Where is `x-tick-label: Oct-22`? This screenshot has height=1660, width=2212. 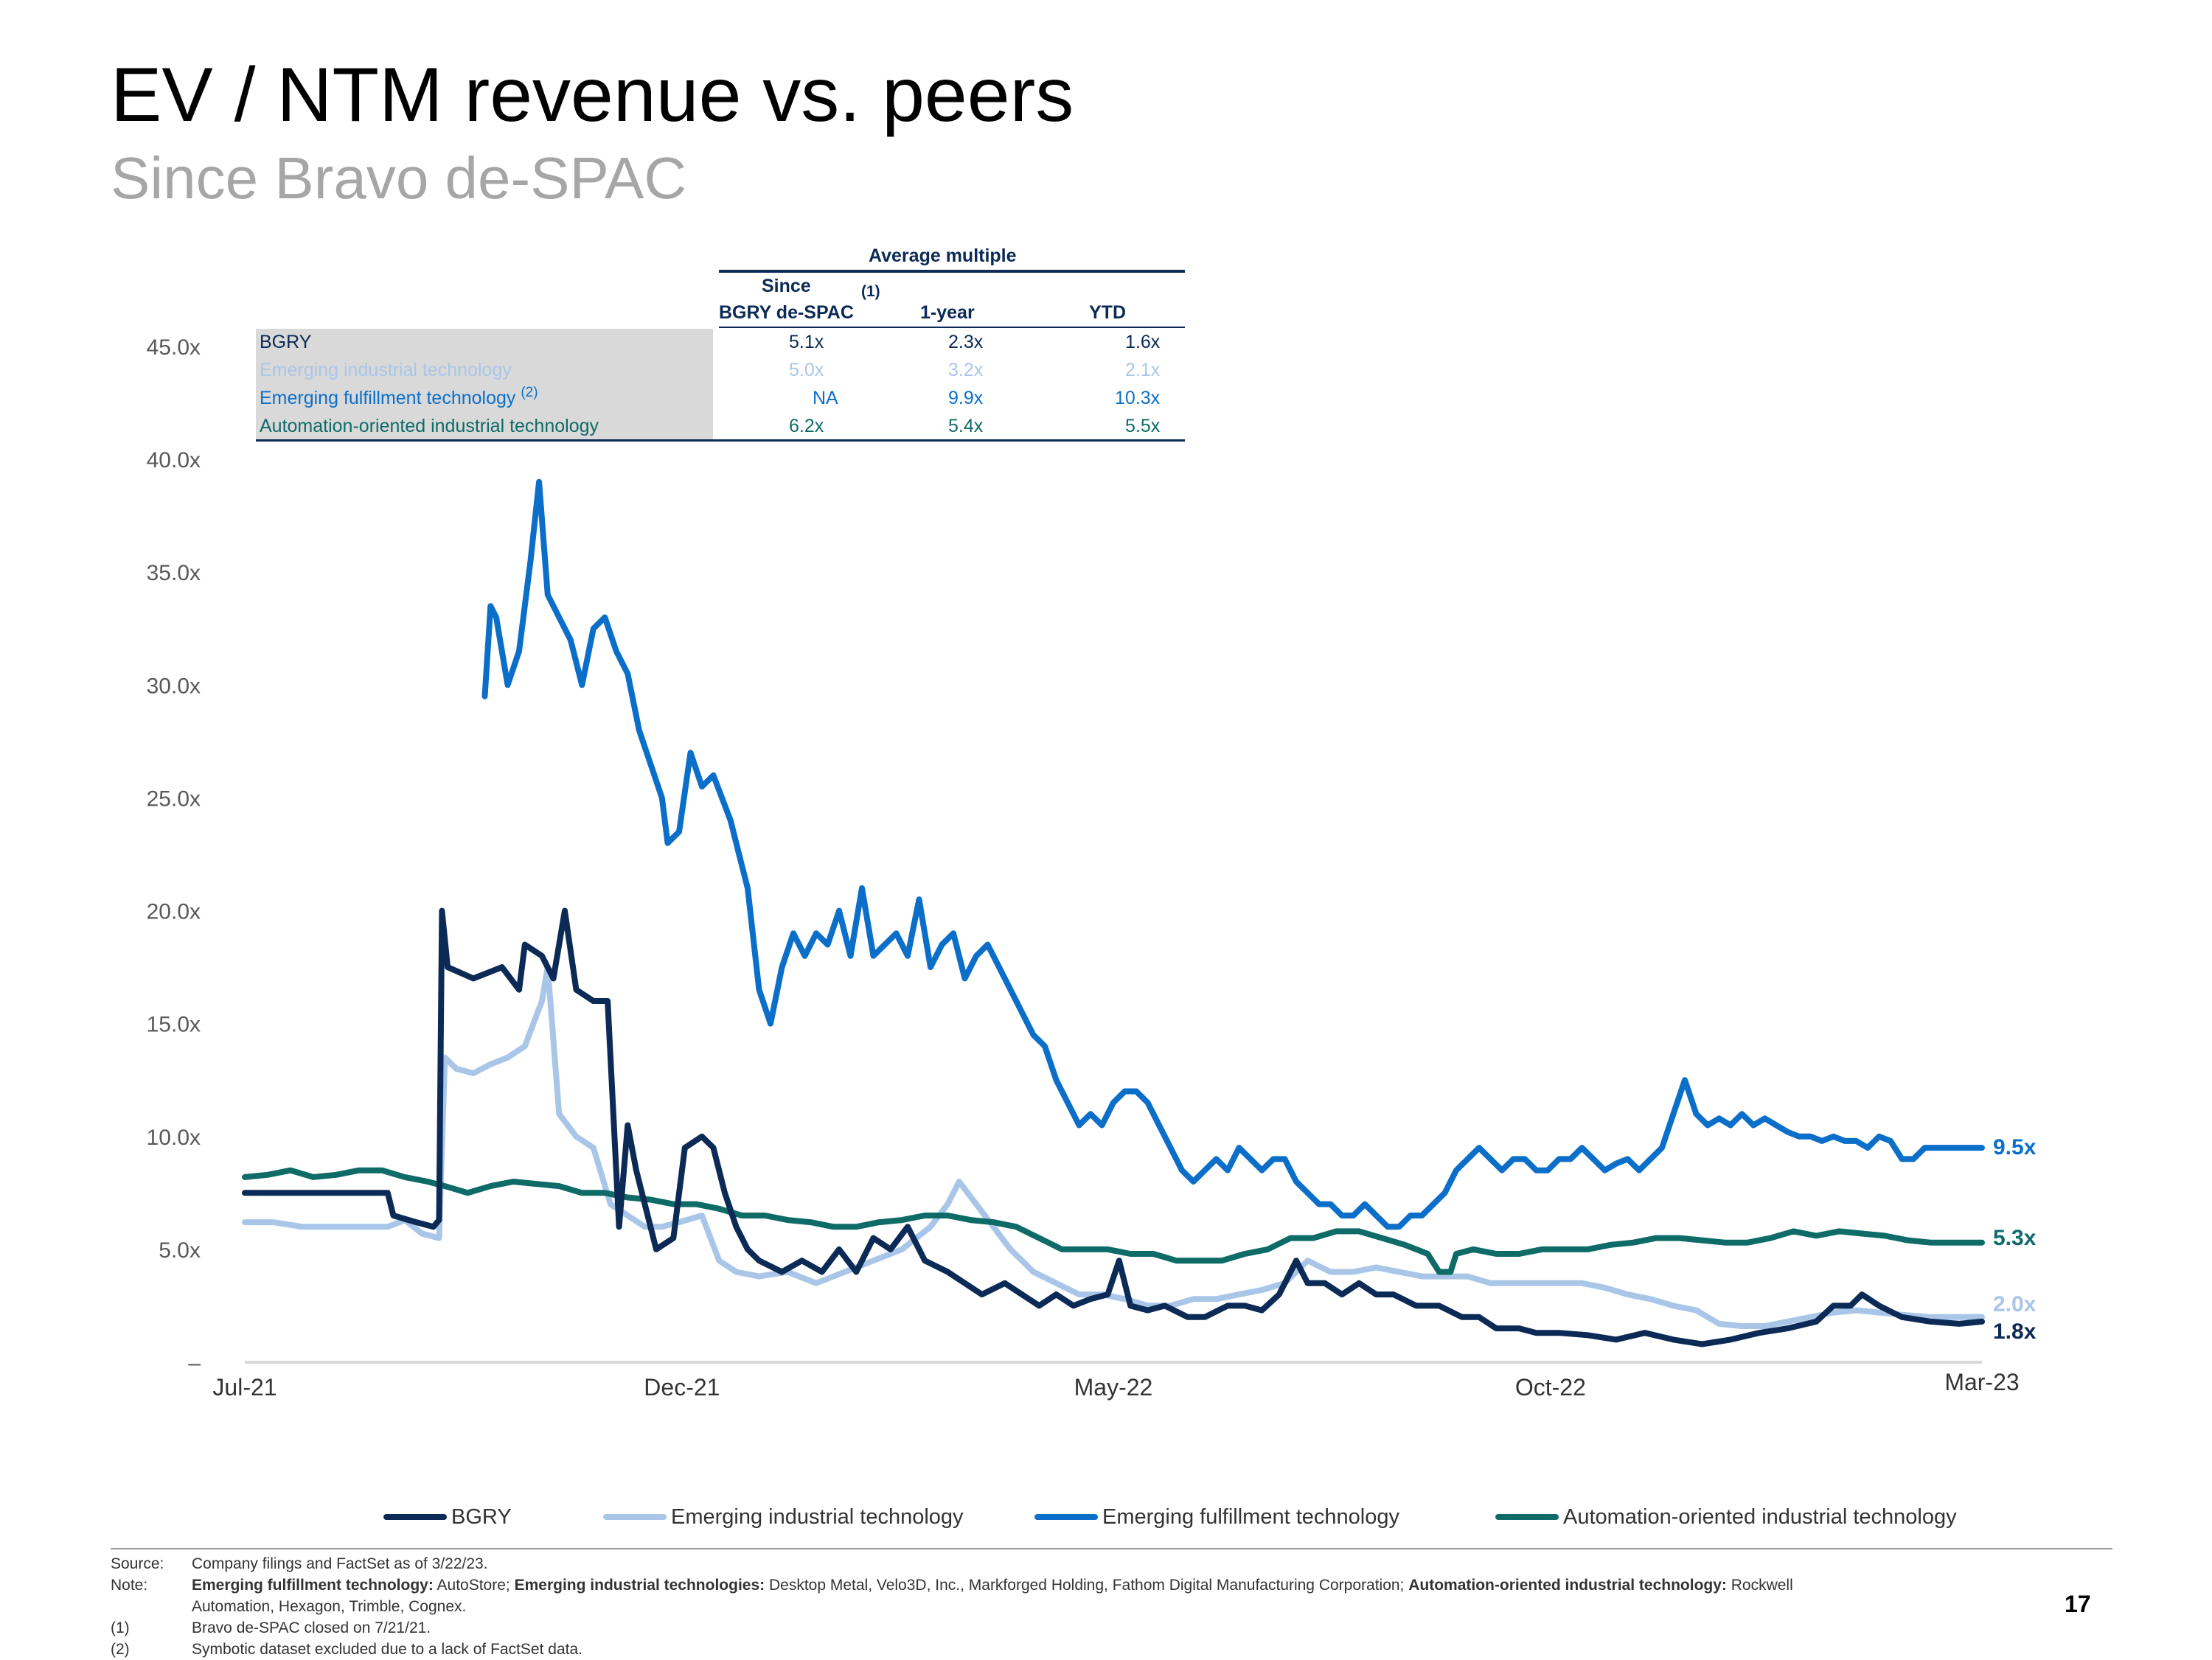 x-tick-label: Oct-22 is located at coordinates (1550, 1387).